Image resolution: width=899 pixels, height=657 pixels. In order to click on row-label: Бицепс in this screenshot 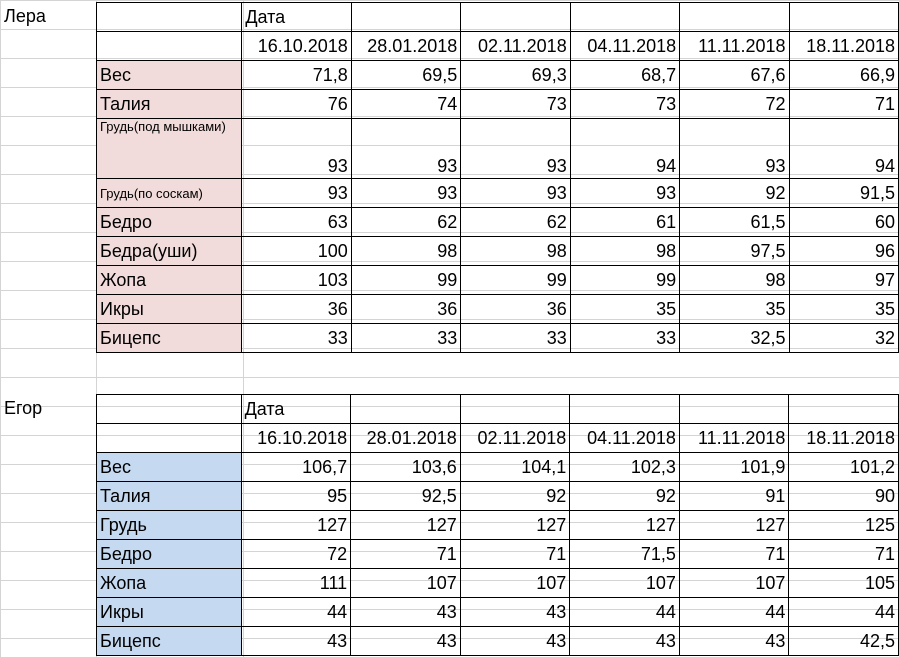, I will do `click(169, 641)`.